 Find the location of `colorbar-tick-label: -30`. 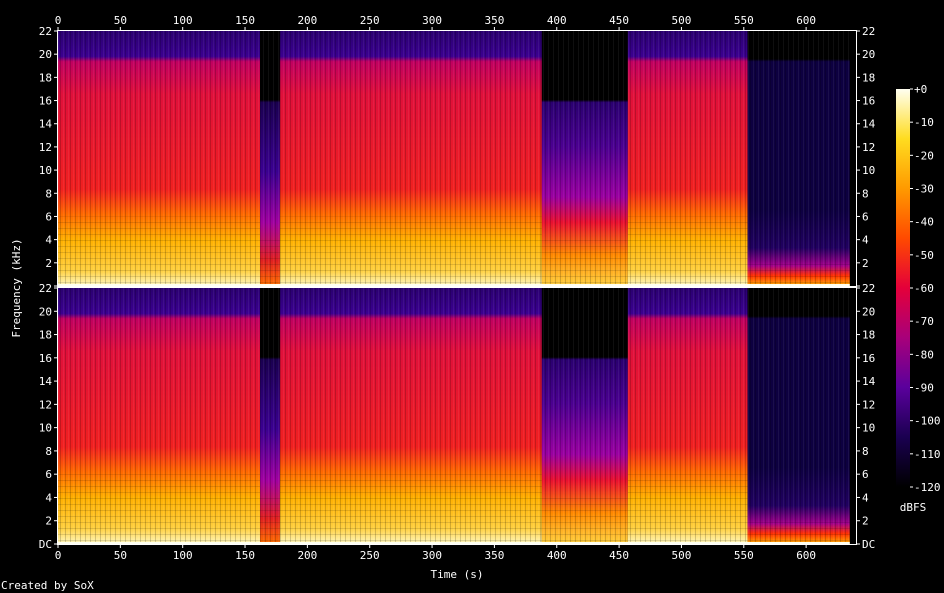

colorbar-tick-label: -30 is located at coordinates (924, 189).